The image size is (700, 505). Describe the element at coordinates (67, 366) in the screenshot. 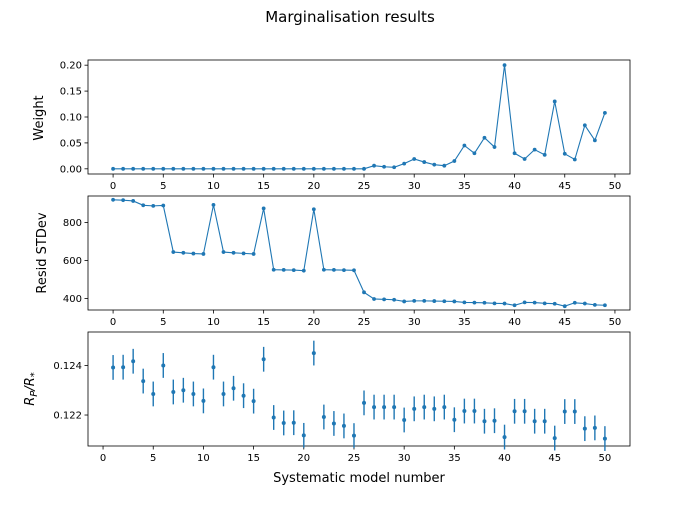

I see `y-tick-label: 0.124` at that location.